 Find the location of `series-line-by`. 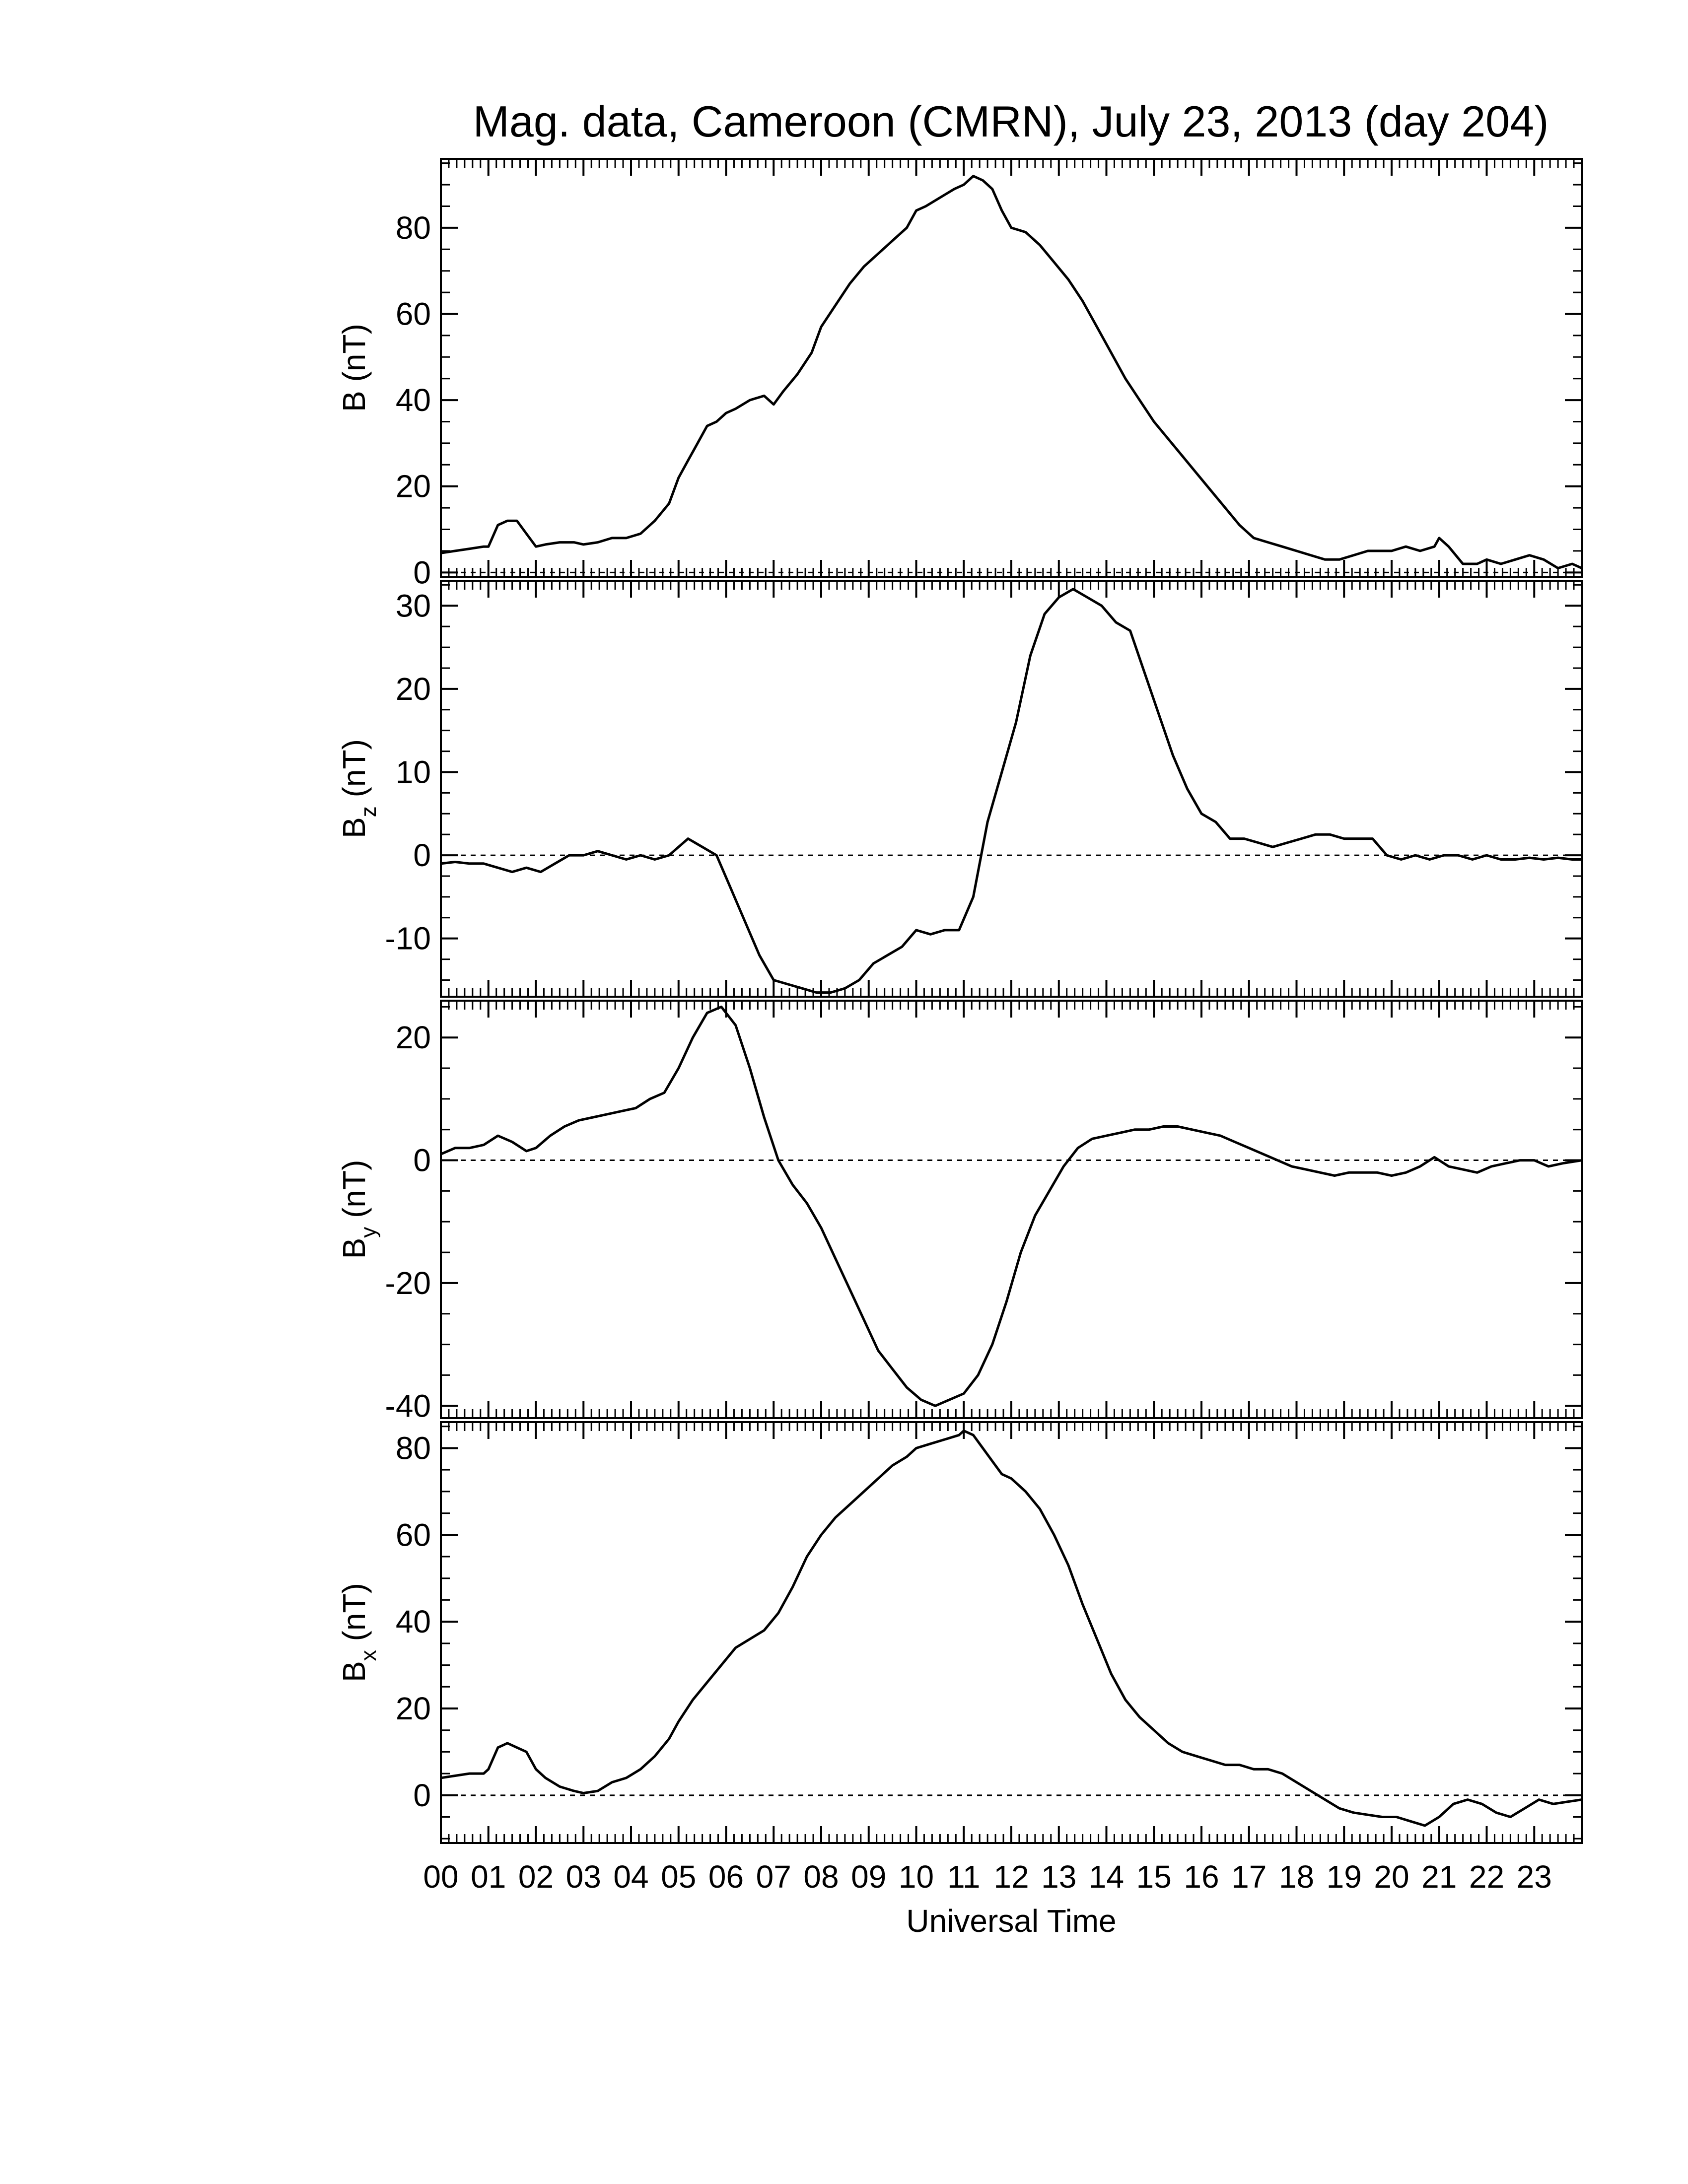

series-line-by is located at coordinates (1011, 1206).